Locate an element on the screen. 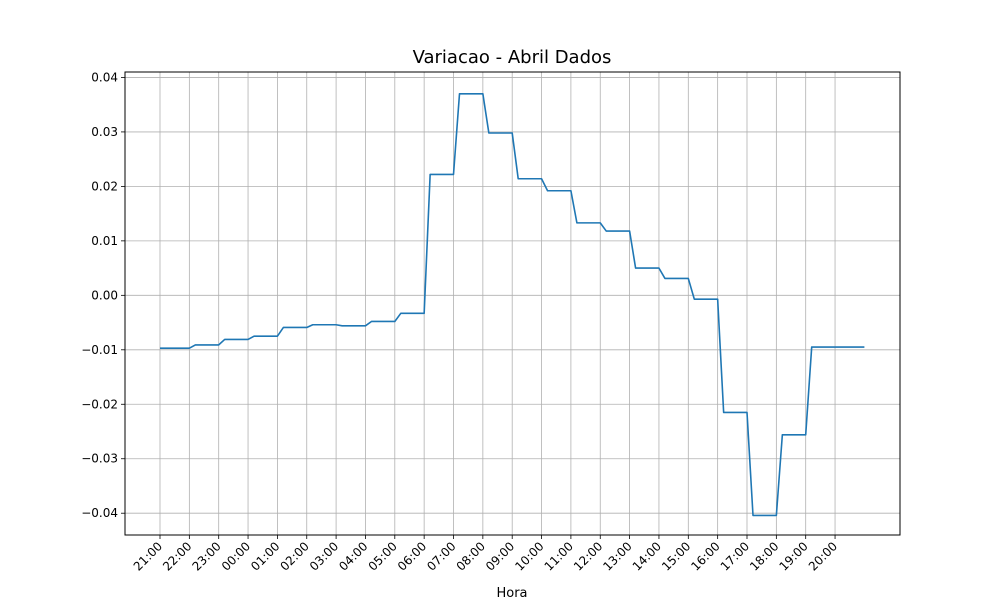 This screenshot has width=1000, height=600. x-tick-label: 23:00 is located at coordinates (206, 556).